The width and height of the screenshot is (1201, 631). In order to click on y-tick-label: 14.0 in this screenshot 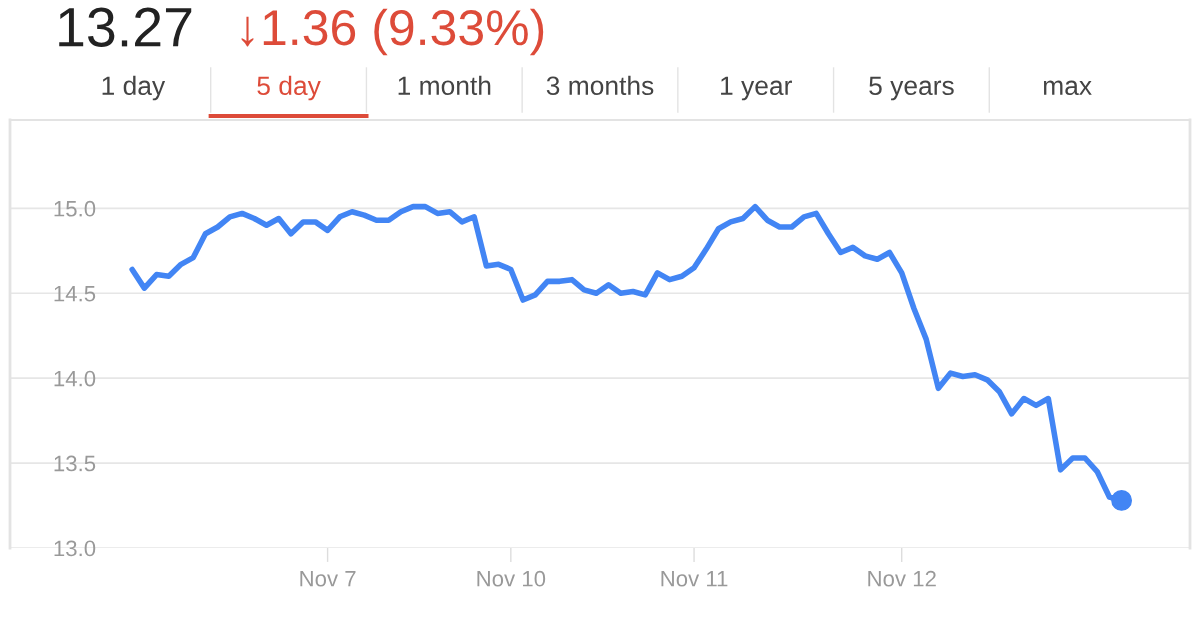, I will do `click(75, 378)`.